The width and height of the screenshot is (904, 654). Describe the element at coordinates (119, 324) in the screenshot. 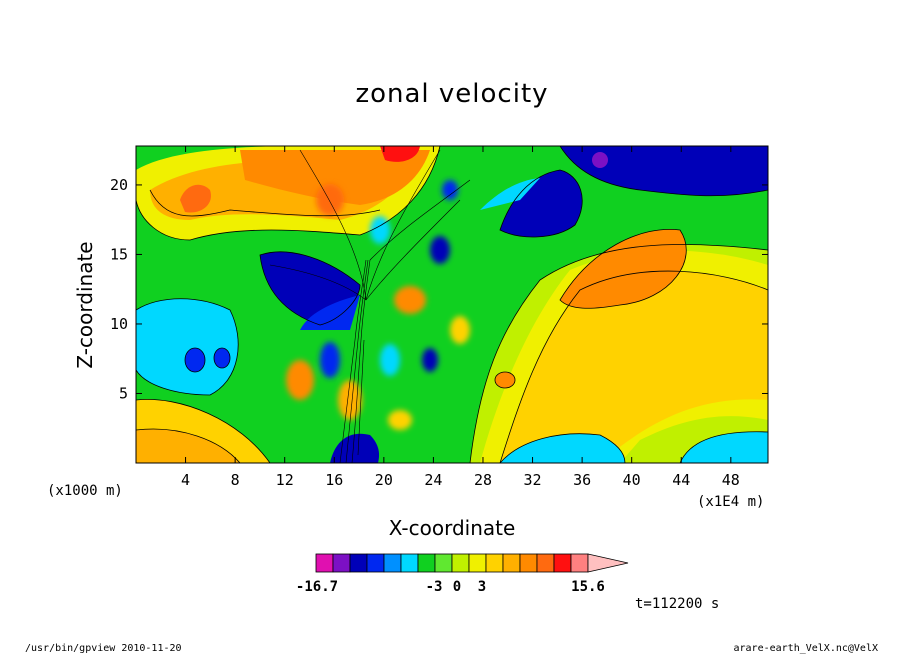

I see `y-tick-label: 10` at that location.